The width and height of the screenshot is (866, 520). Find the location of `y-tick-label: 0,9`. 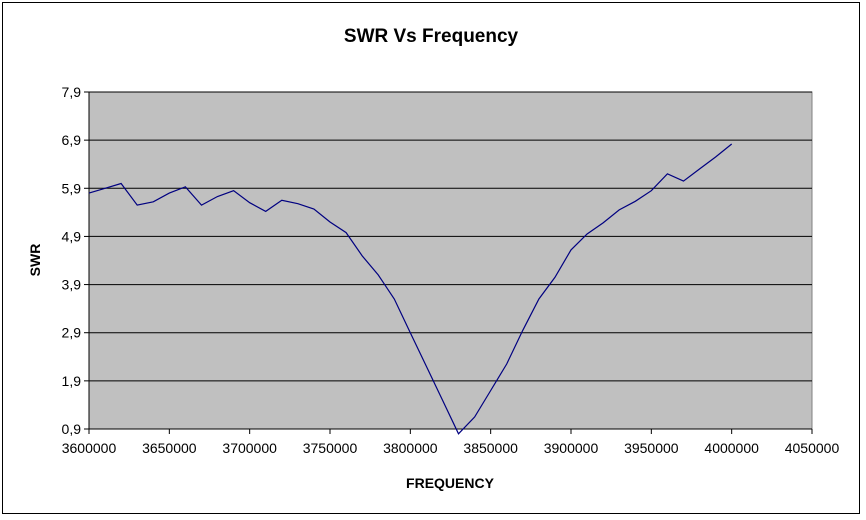

y-tick-label: 0,9 is located at coordinates (72, 429).